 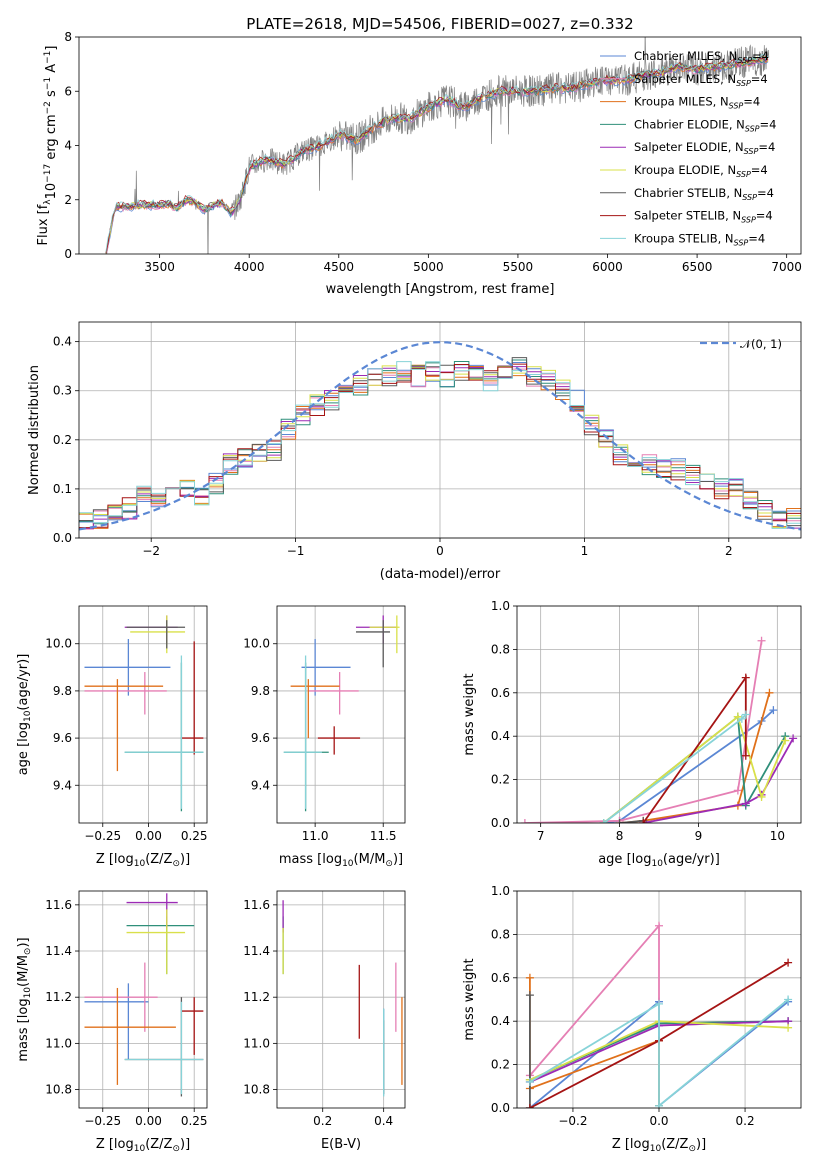 I want to click on y-axis-label-part: −2, so click(x=48, y=107).